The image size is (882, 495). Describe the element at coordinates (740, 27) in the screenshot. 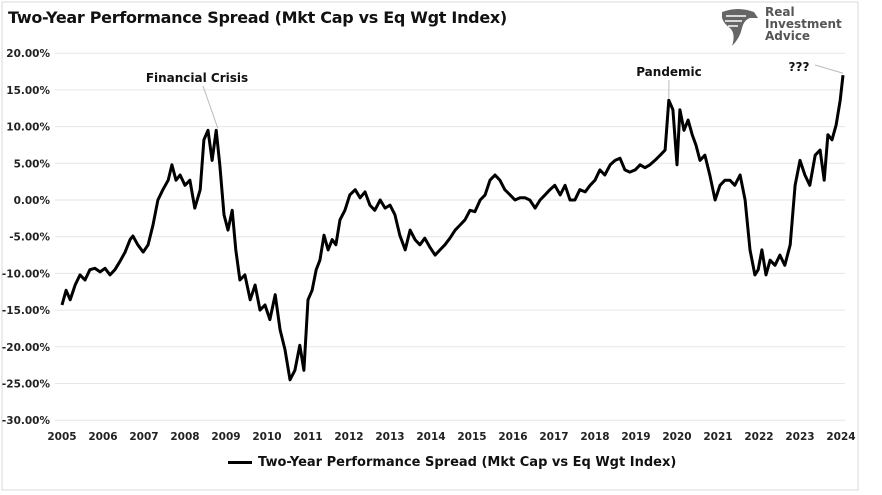

I see `eagle-logo-icon` at that location.